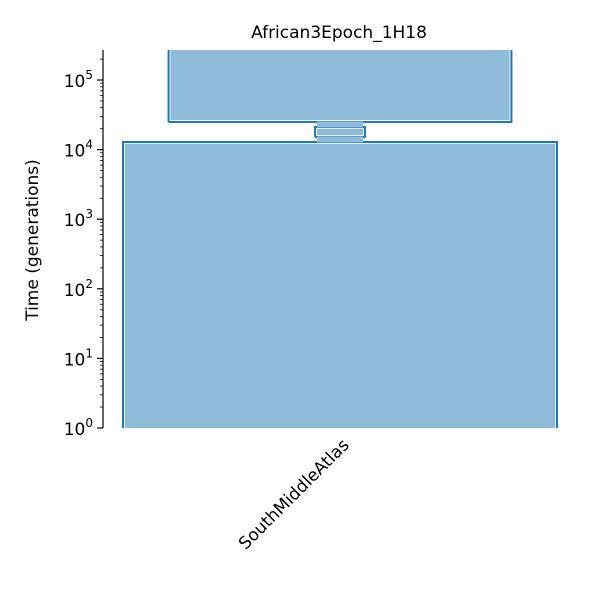  Describe the element at coordinates (78, 289) in the screenshot. I see `y-tick-label: 10²` at that location.